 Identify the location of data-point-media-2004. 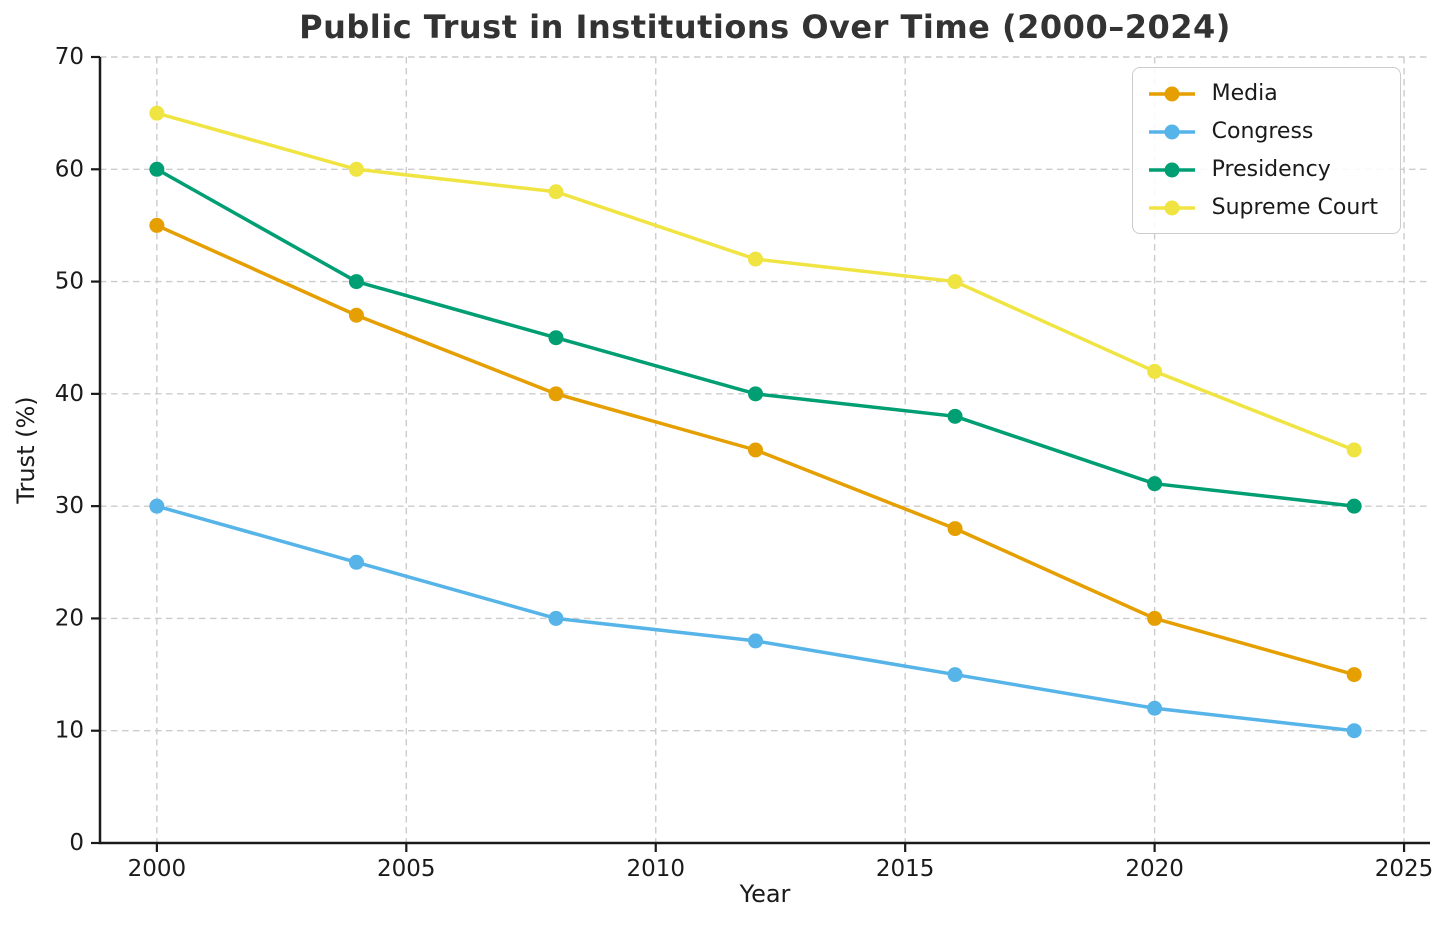
(356, 315).